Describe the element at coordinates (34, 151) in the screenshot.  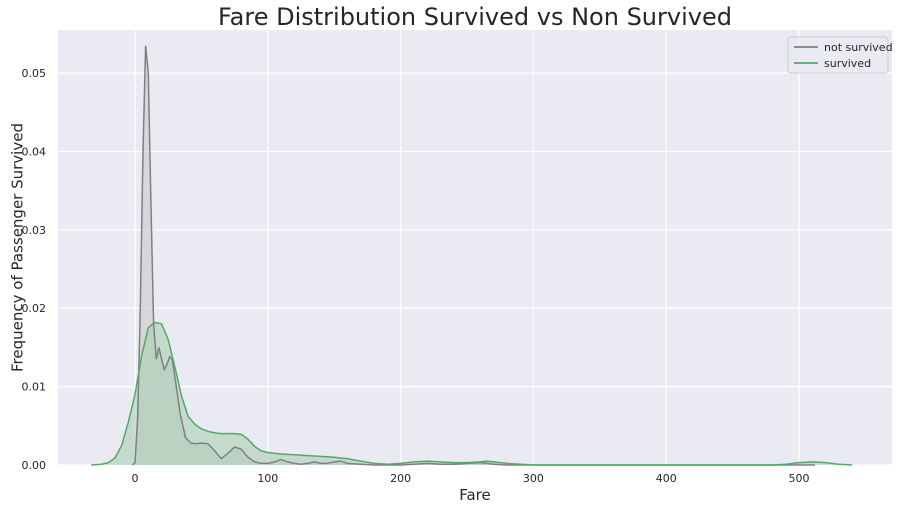
I see `y-tick-label: 0.04` at that location.